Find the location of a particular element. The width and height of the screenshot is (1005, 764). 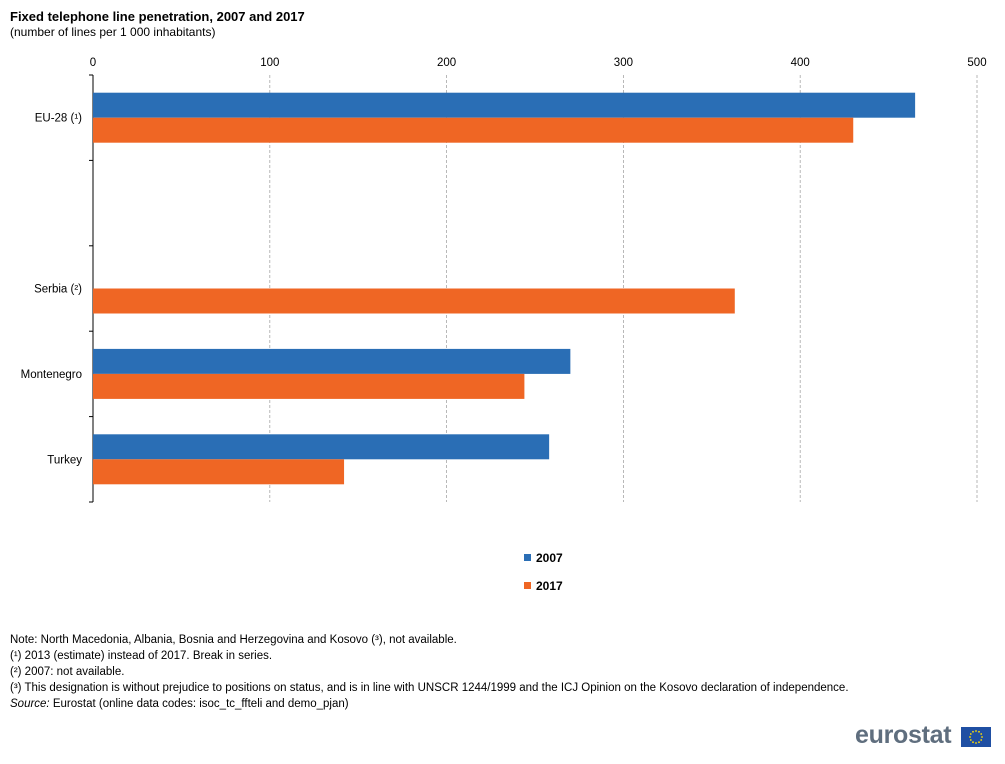

category-label: Montenegro is located at coordinates (51, 375).